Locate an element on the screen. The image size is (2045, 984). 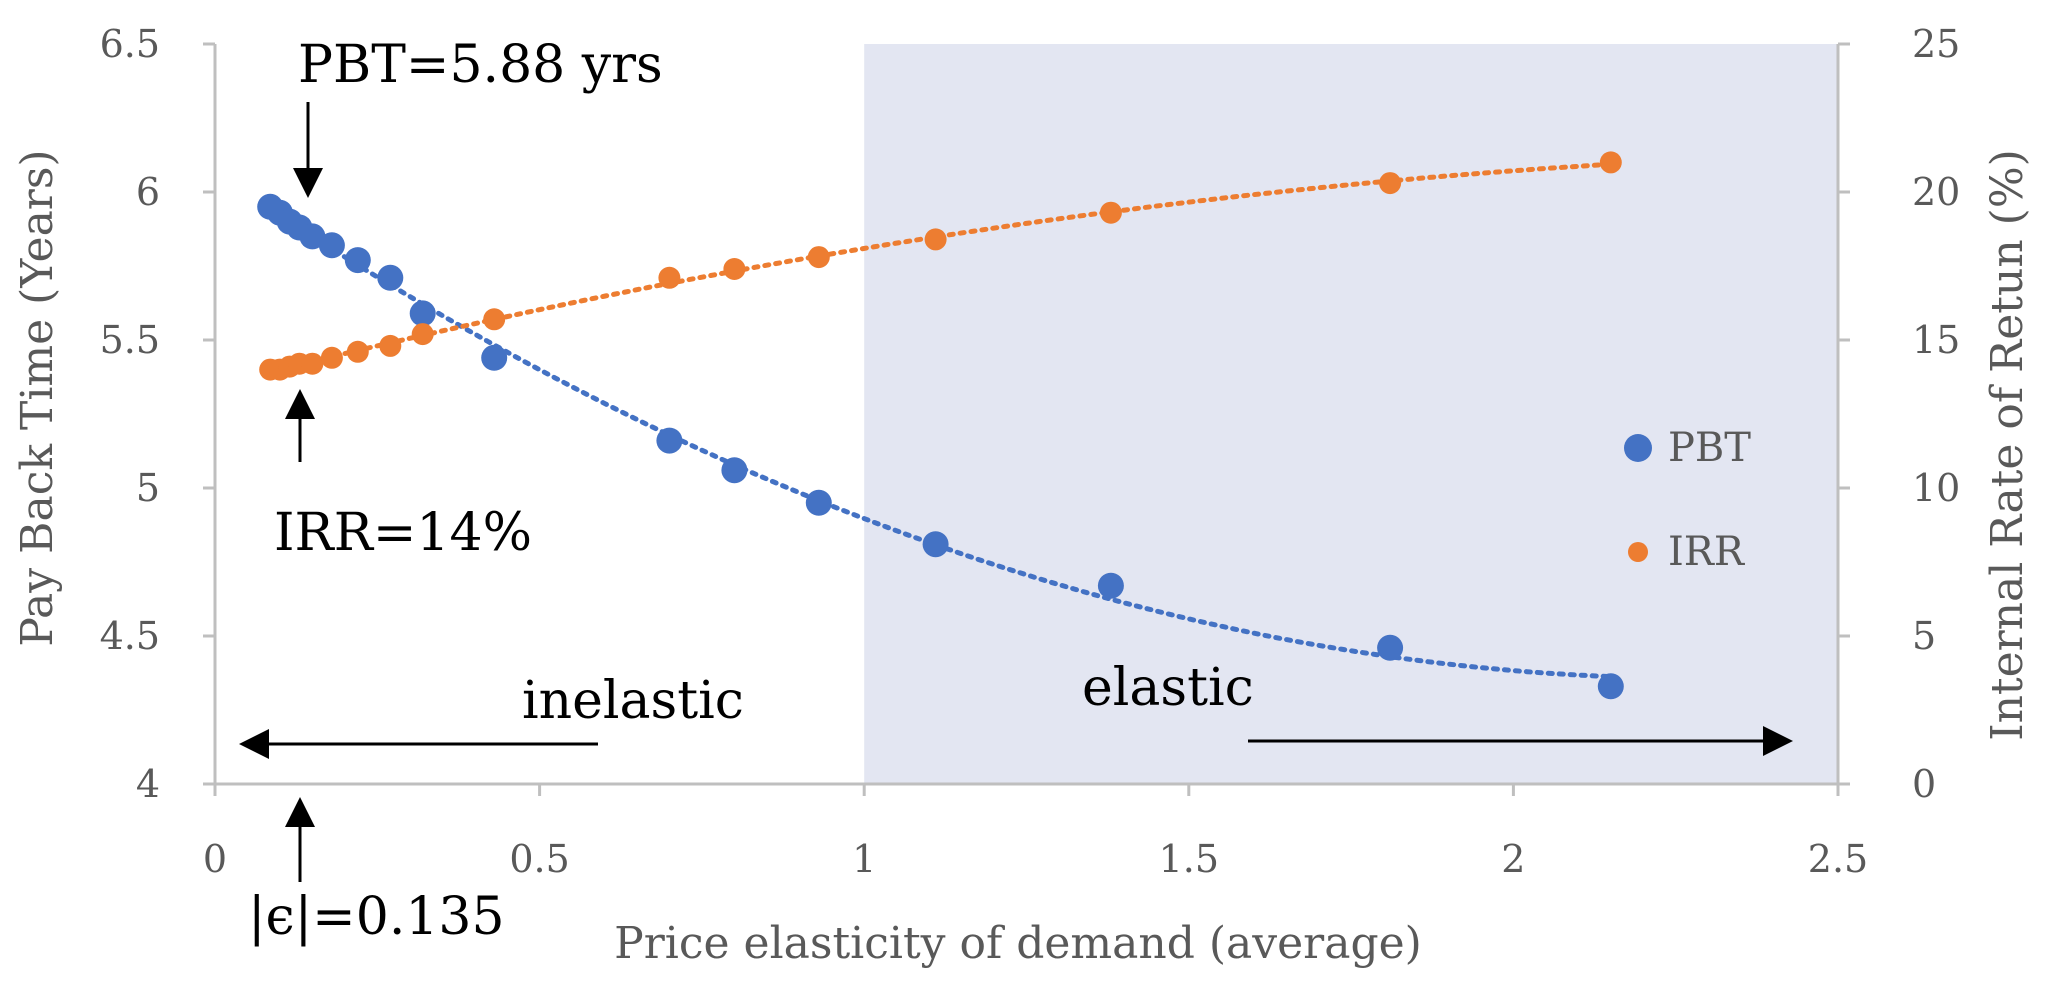
y-left-tick-labels: 4 4.5 5 5.5 6 6.5 is located at coordinates (157, 414).